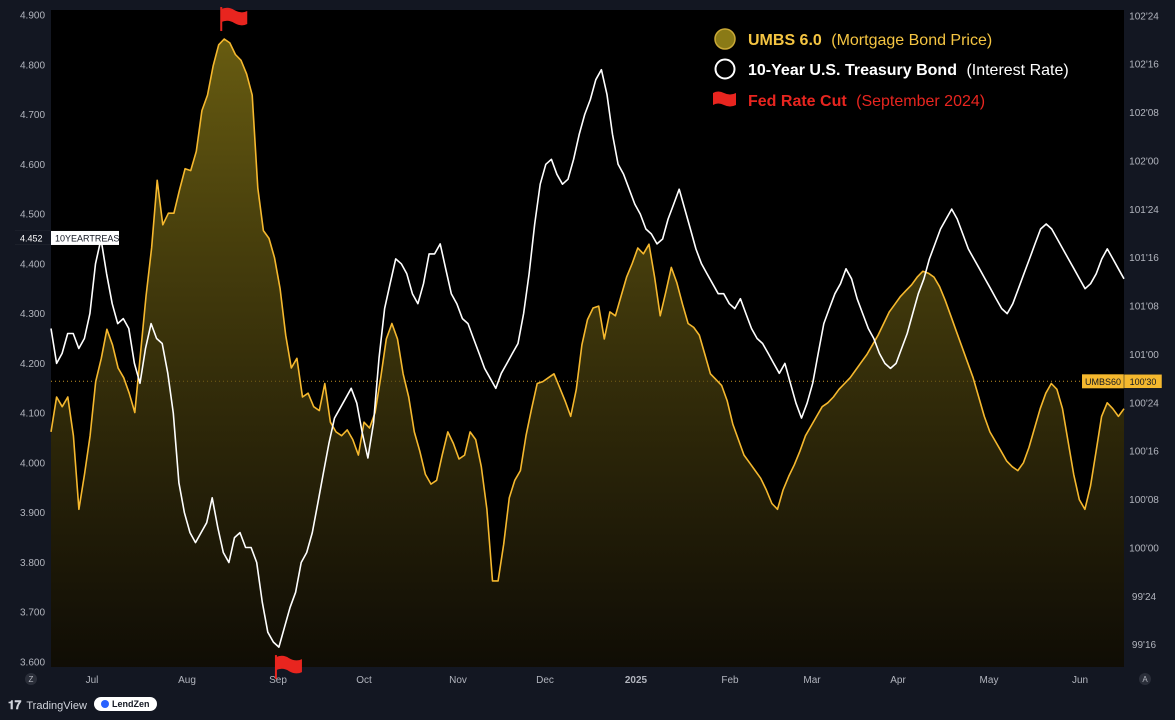 The image size is (1175, 720). I want to click on left-axis-tick: 3.600, so click(32, 663).